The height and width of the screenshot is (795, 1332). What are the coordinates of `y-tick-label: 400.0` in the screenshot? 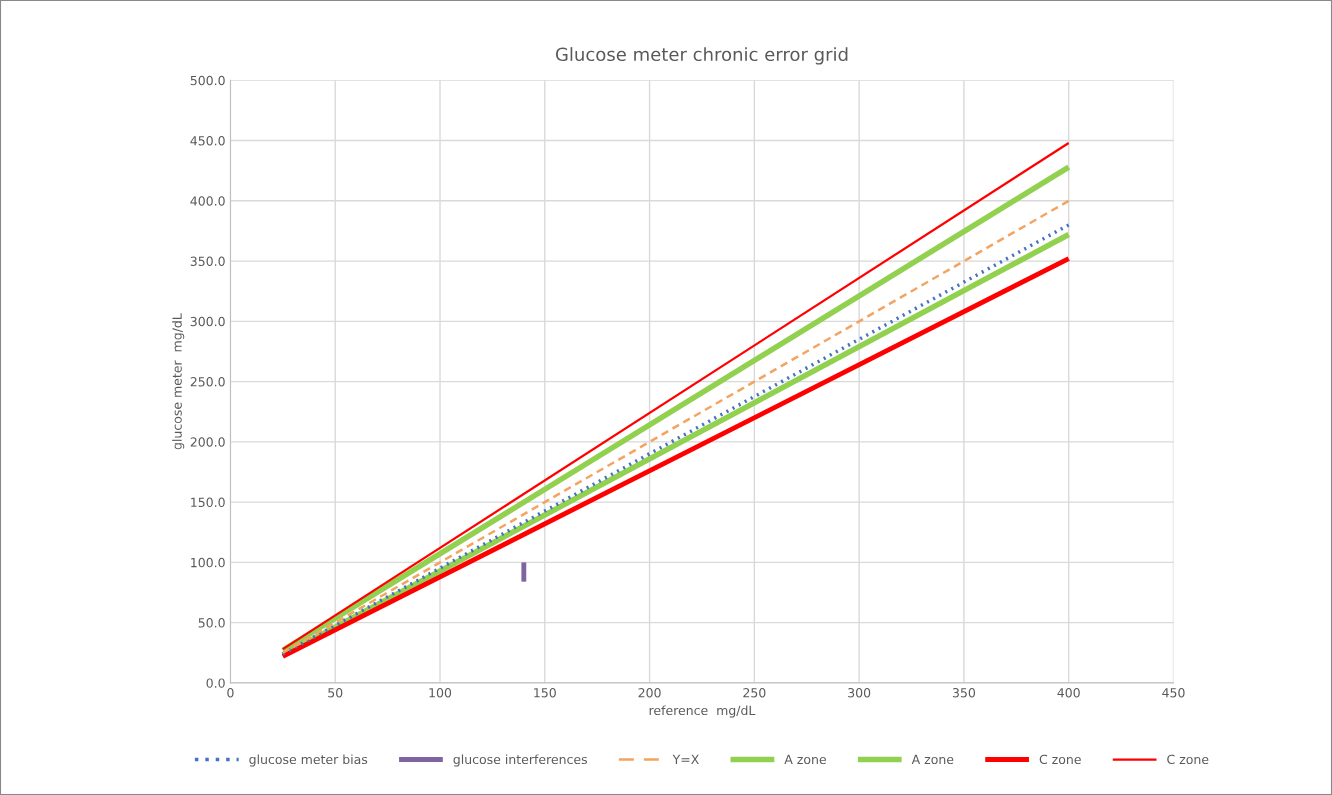 It's located at (207, 201).